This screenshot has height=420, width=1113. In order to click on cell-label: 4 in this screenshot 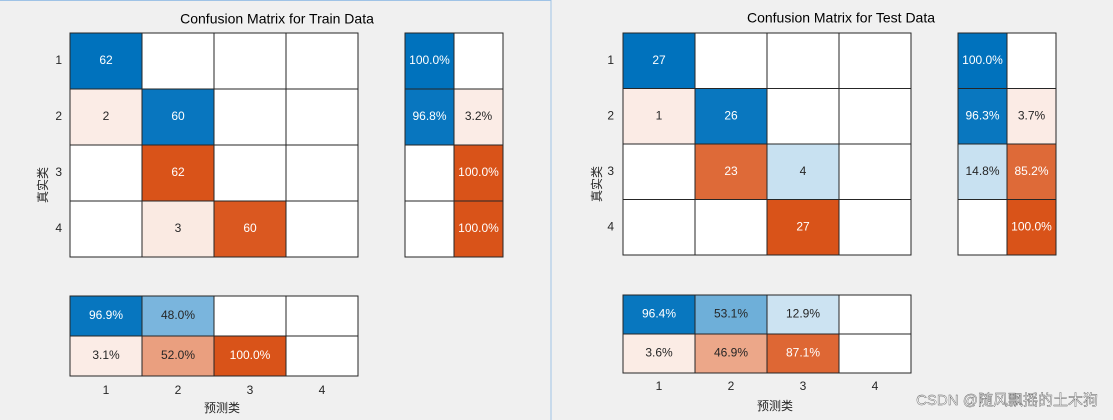, I will do `click(803, 171)`.